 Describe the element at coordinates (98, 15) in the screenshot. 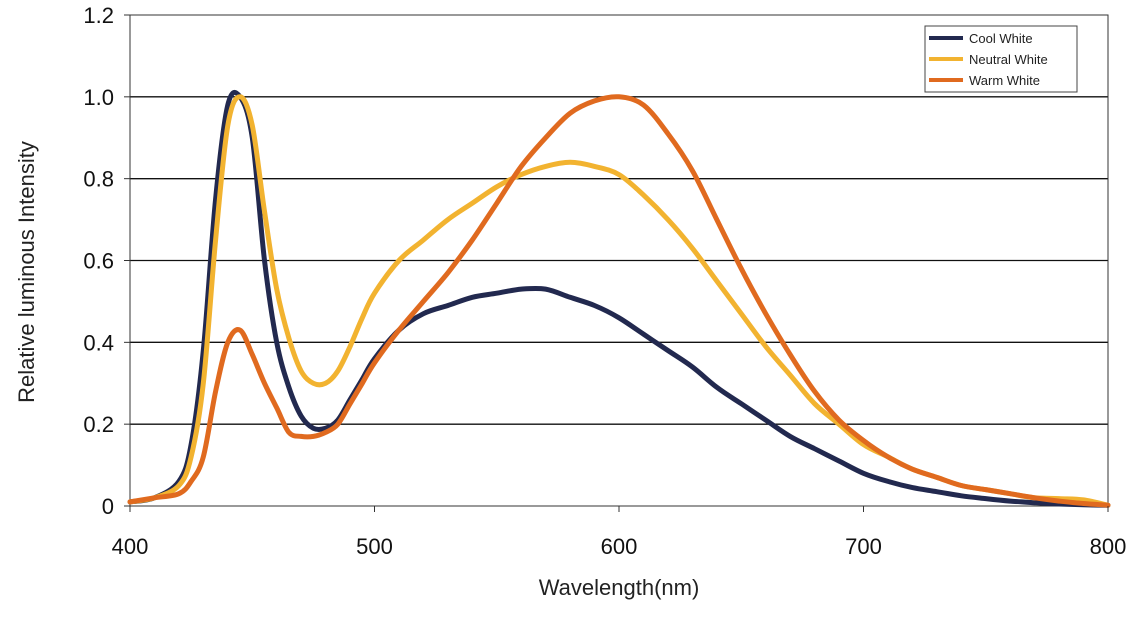

I see `y-tick-label-6: 1.2` at that location.